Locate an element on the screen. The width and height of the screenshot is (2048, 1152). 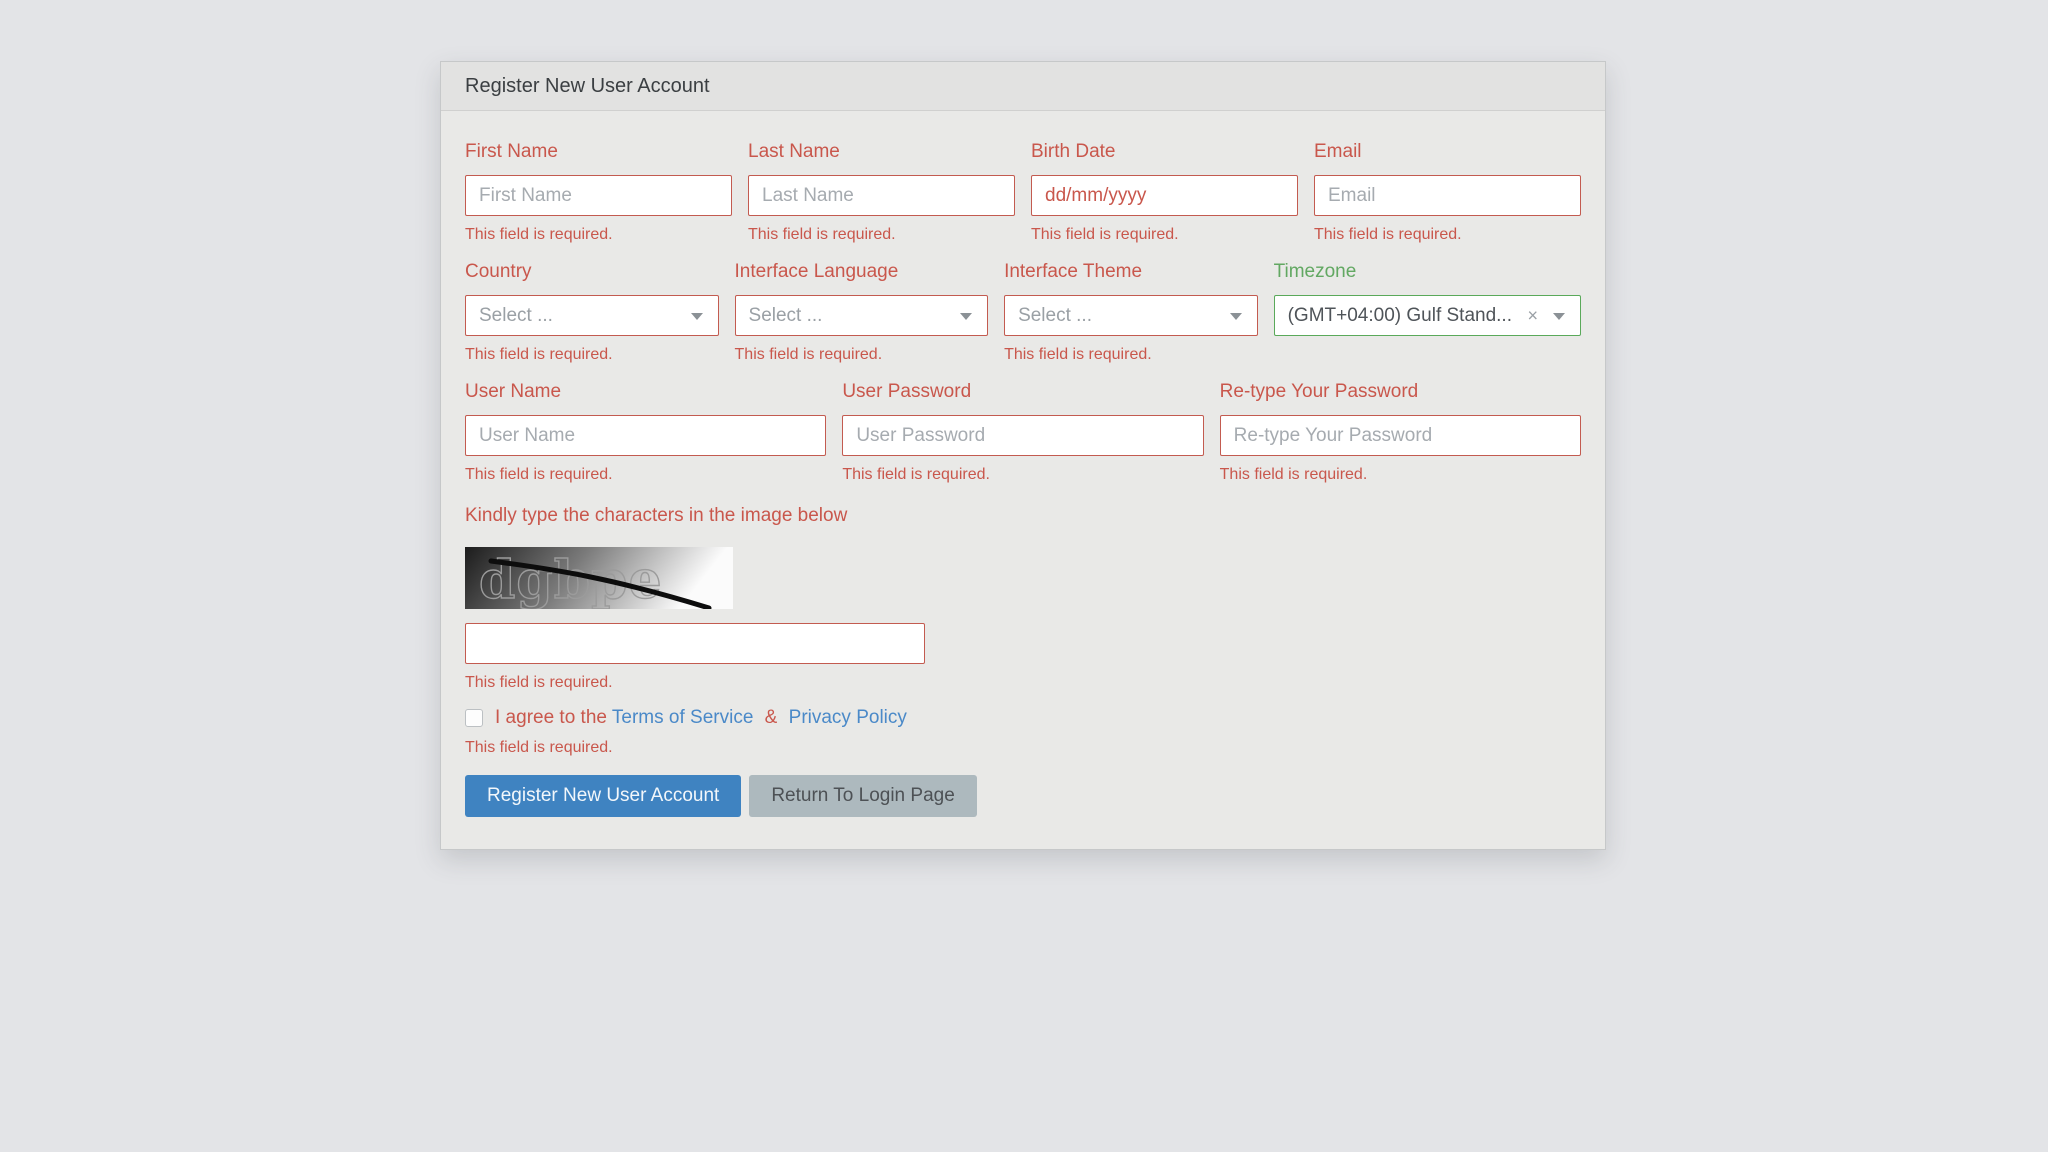
first-name-input is located at coordinates (598, 195).